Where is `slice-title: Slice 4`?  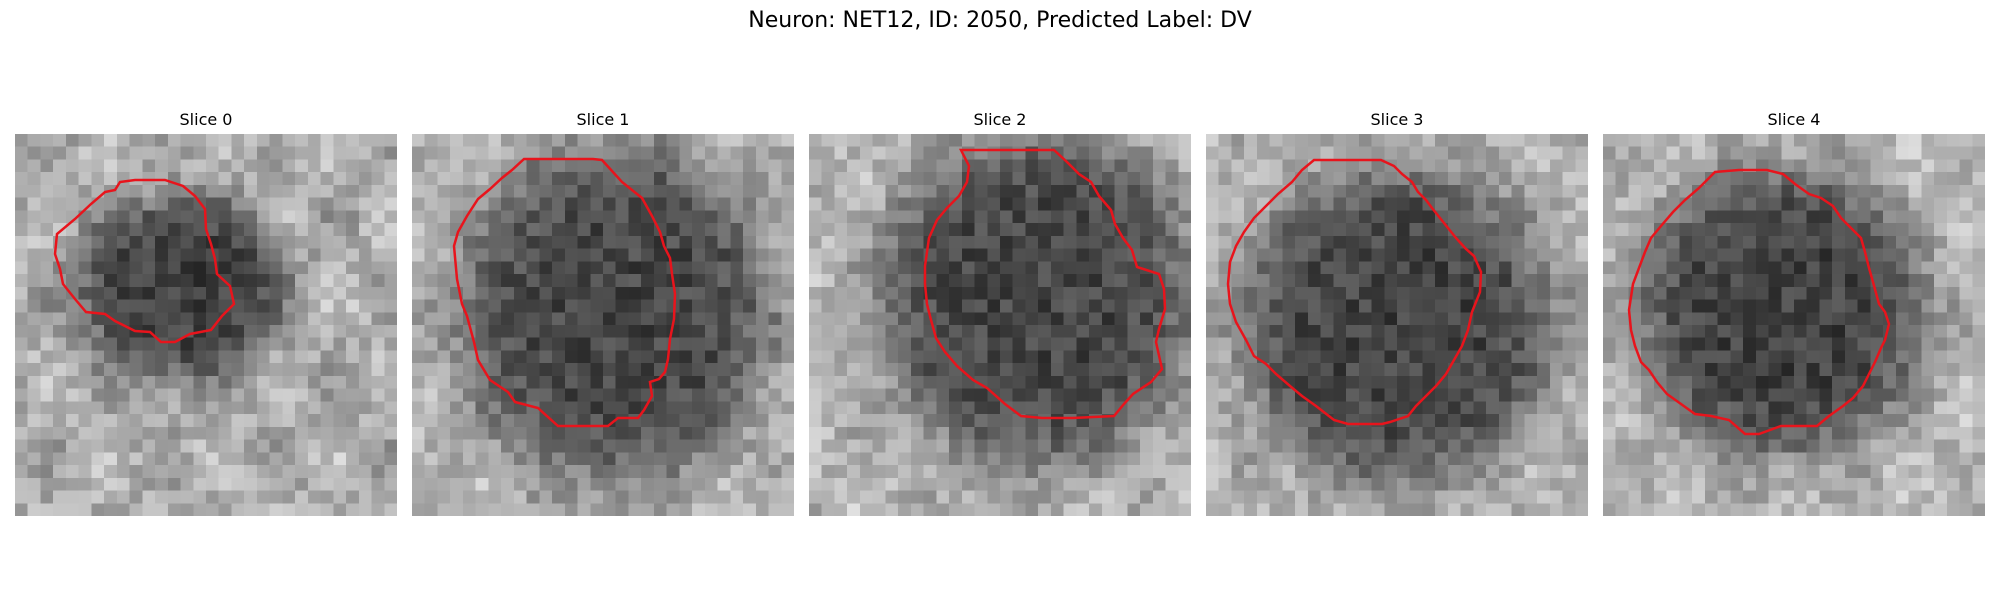
slice-title: Slice 4 is located at coordinates (1794, 119).